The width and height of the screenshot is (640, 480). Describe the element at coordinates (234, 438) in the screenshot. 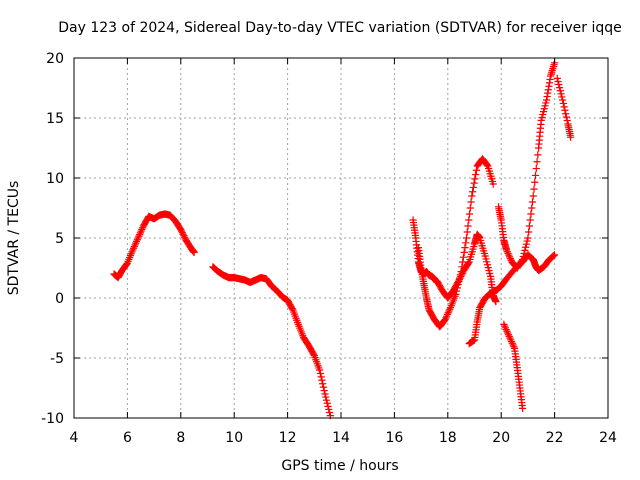

I see `x-tick-label: 10` at that location.